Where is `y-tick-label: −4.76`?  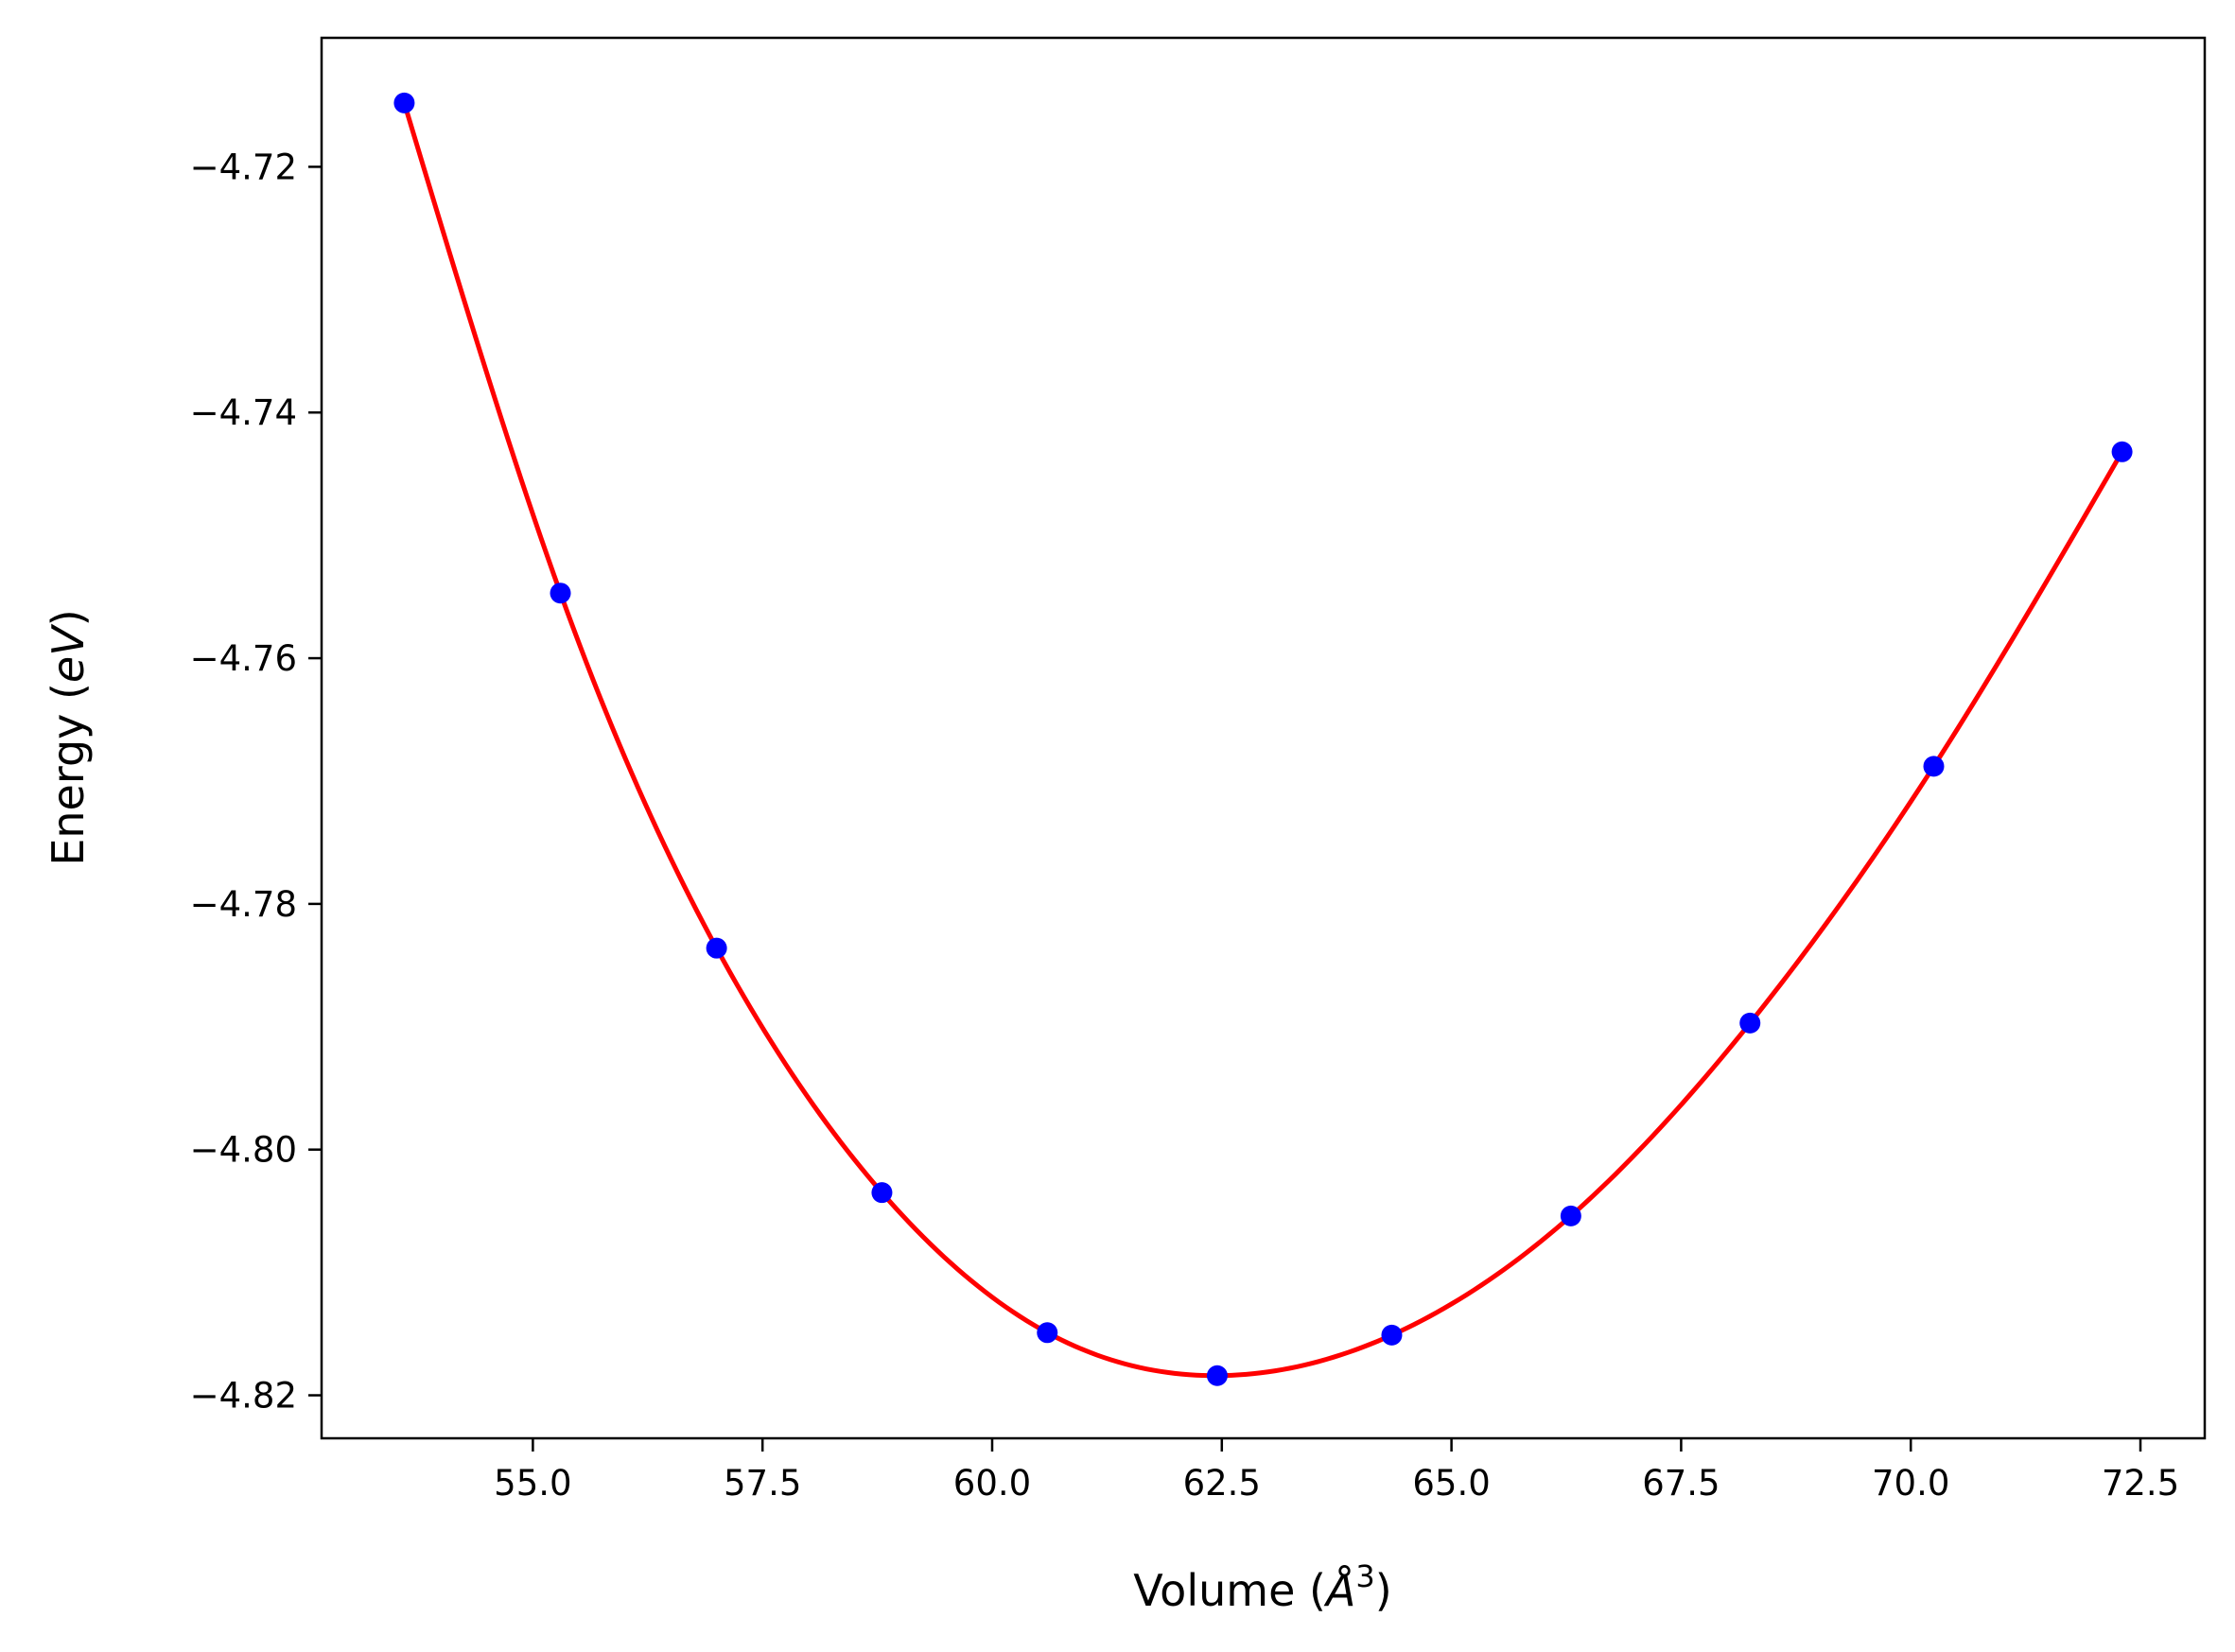
y-tick-label: −4.76 is located at coordinates (243, 659).